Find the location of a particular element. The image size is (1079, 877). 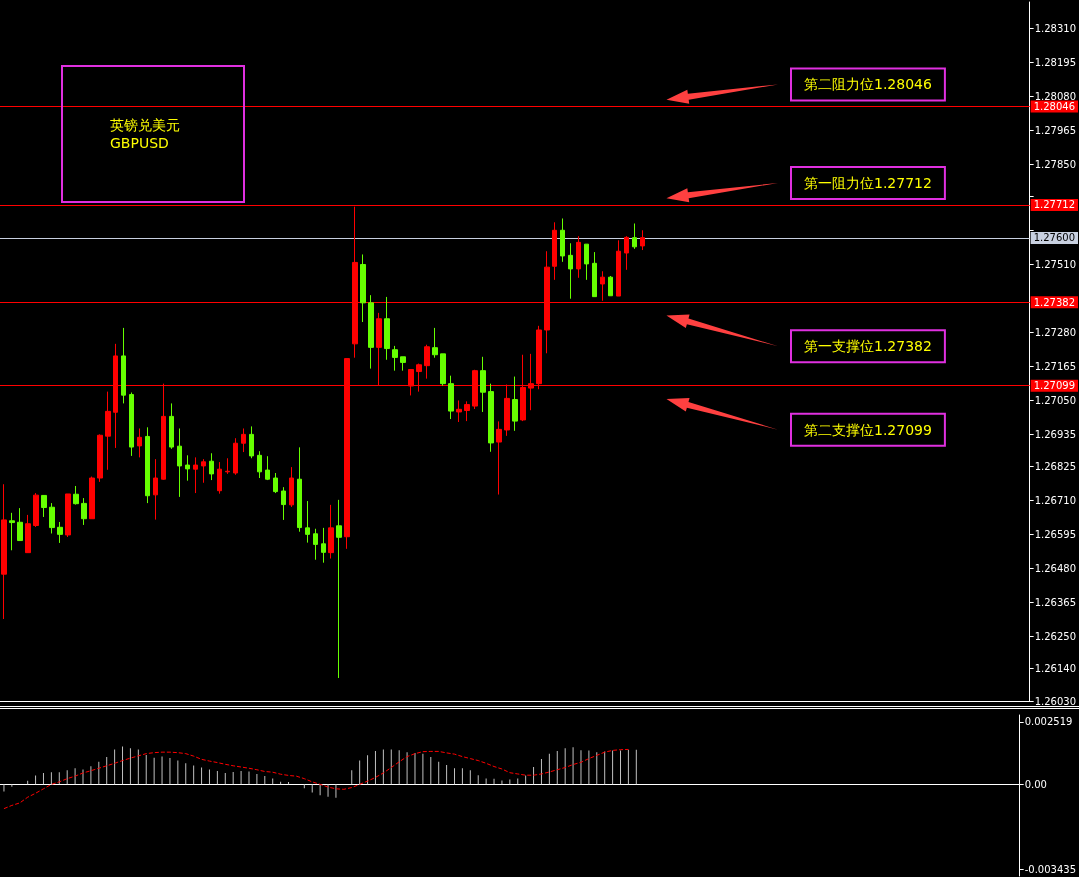

y-tick-label: 1.26030 is located at coordinates (1055, 701).